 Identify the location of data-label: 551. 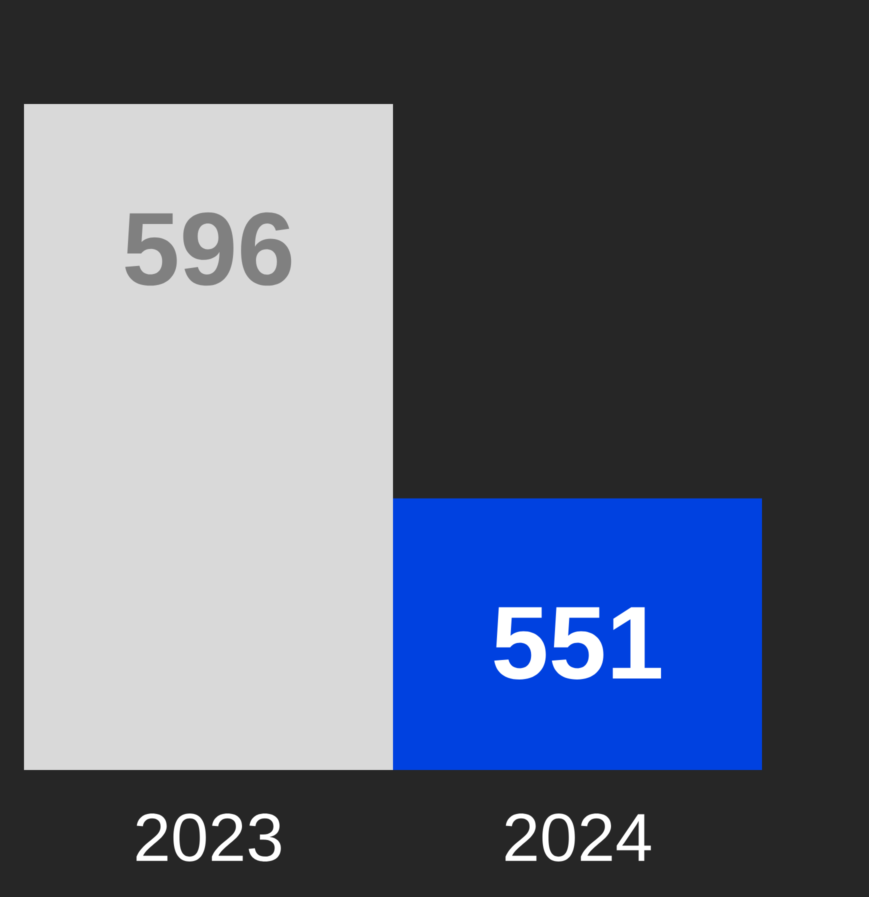
(578, 643).